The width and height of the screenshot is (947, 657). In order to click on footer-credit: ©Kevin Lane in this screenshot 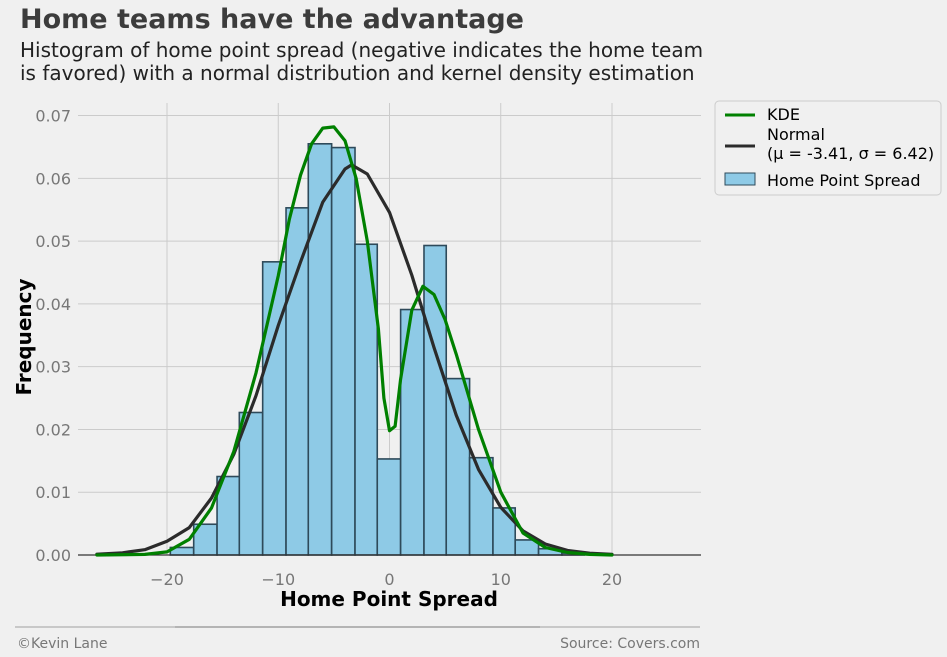, I will do `click(62, 644)`.